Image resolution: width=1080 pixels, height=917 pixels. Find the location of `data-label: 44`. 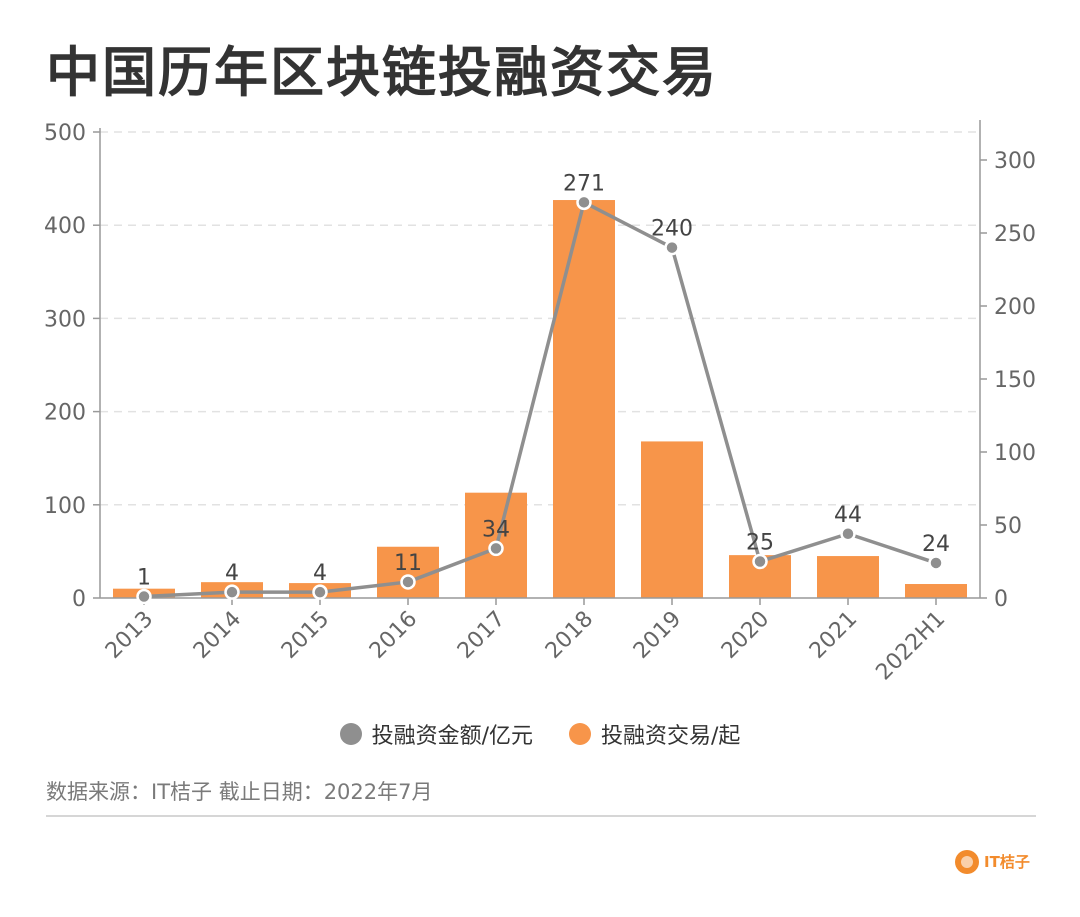

data-label: 44 is located at coordinates (848, 515).